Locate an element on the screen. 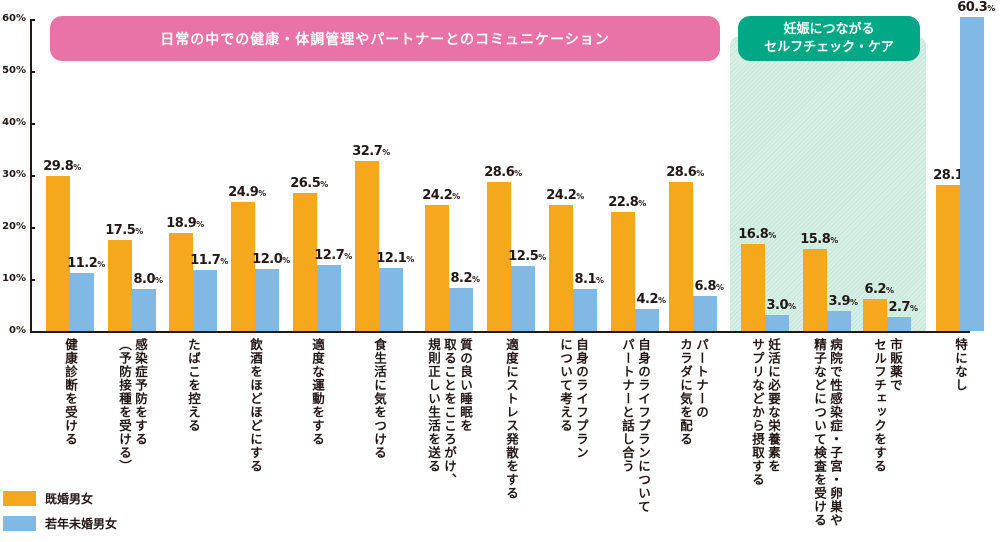 This screenshot has height=542, width=1000. value-label-married: 6.2% is located at coordinates (879, 289).